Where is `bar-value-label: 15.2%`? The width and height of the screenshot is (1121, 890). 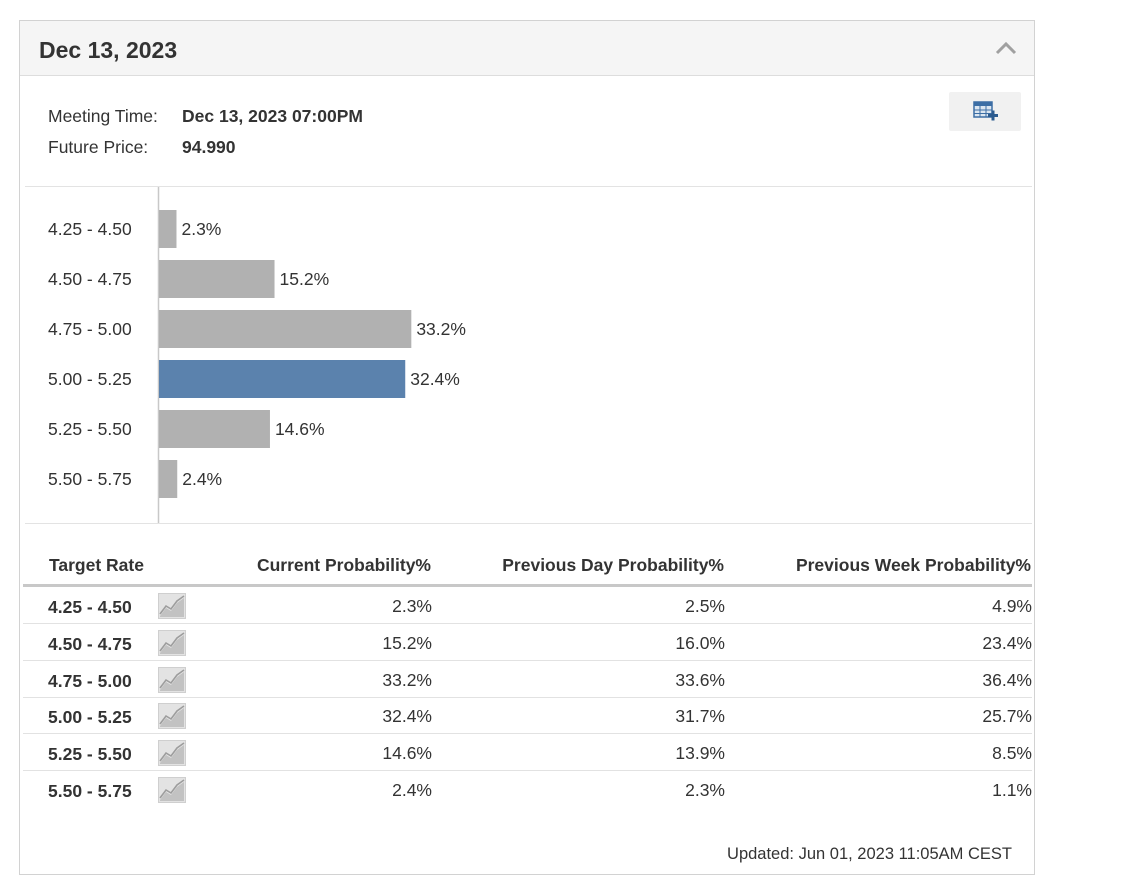 bar-value-label: 15.2% is located at coordinates (305, 279).